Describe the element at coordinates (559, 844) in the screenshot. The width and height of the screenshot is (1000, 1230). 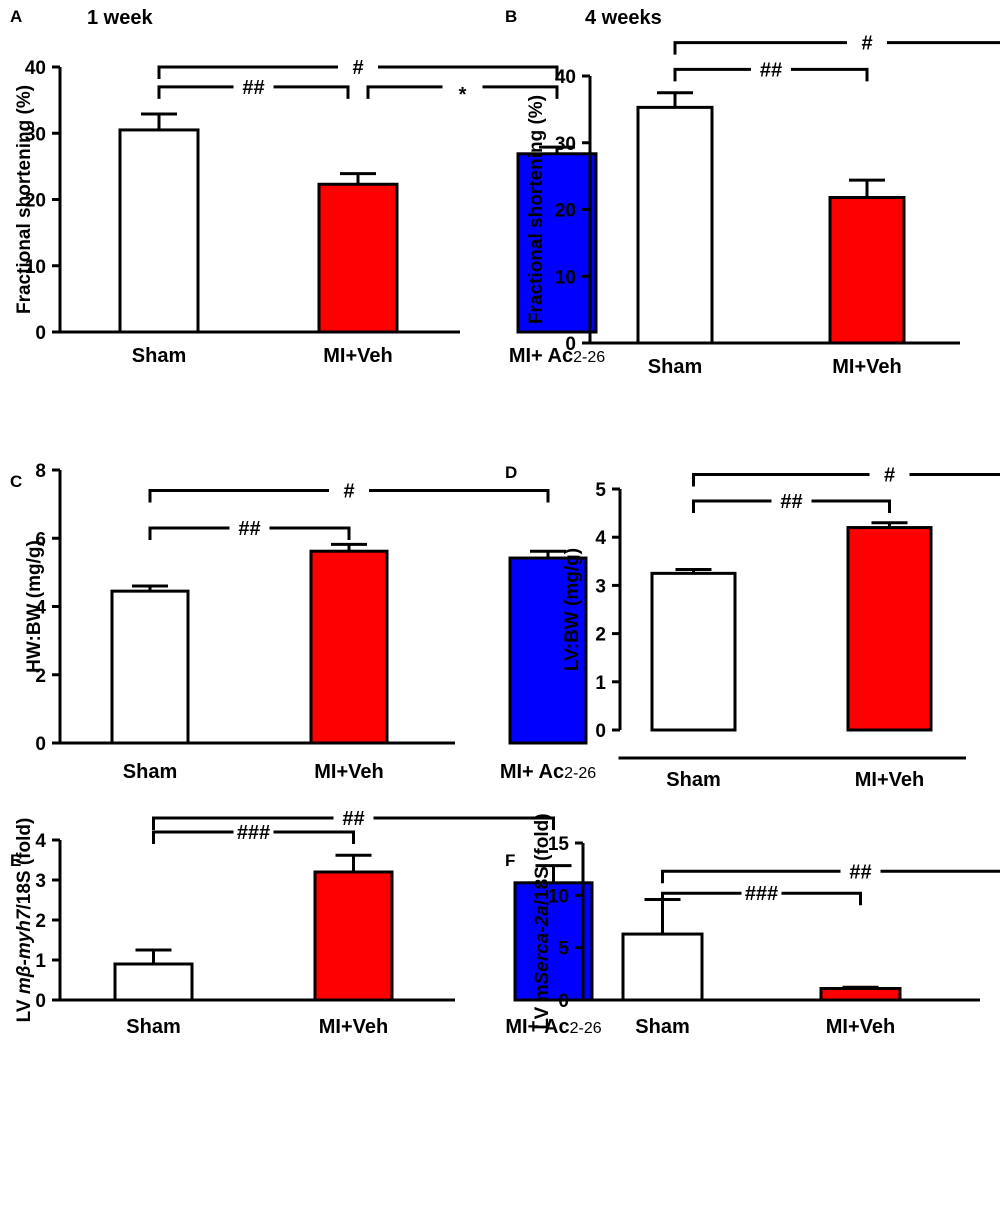
I see `y-tick-label: 15` at that location.